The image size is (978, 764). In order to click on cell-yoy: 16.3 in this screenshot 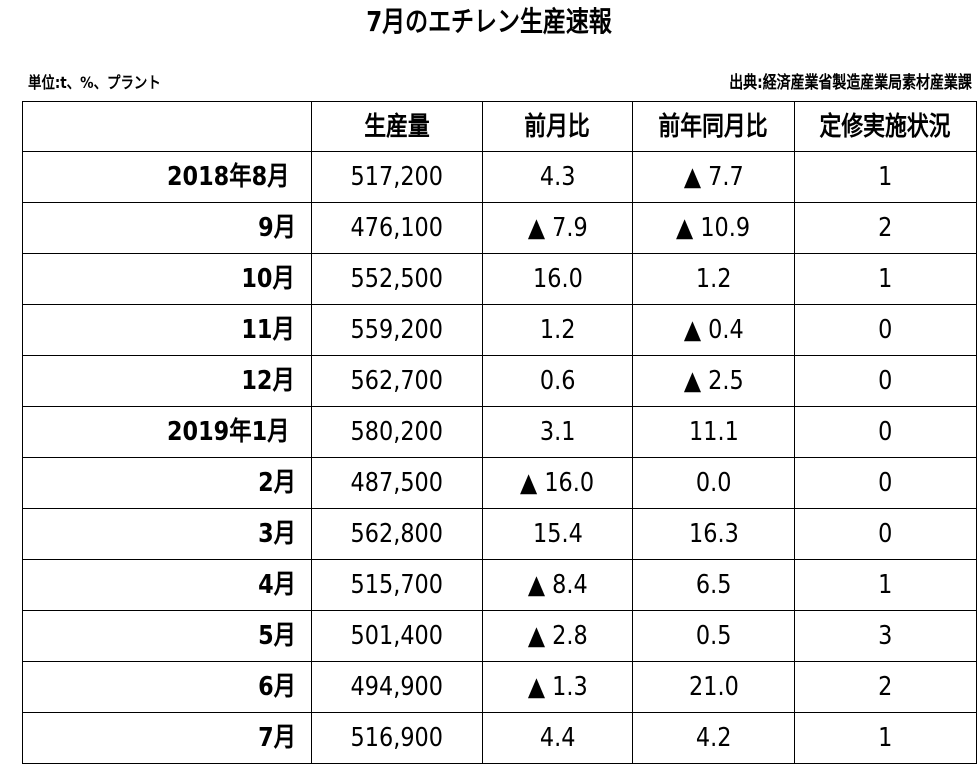, I will do `click(713, 534)`.